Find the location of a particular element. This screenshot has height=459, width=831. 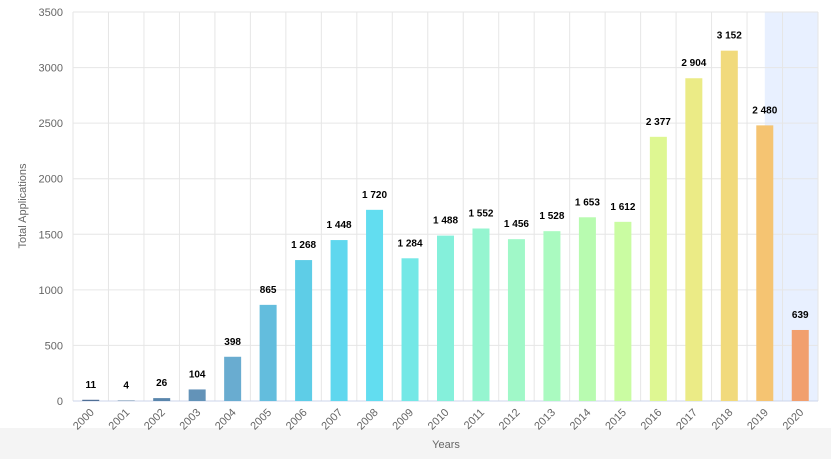

value-label: 2 377 is located at coordinates (658, 122).